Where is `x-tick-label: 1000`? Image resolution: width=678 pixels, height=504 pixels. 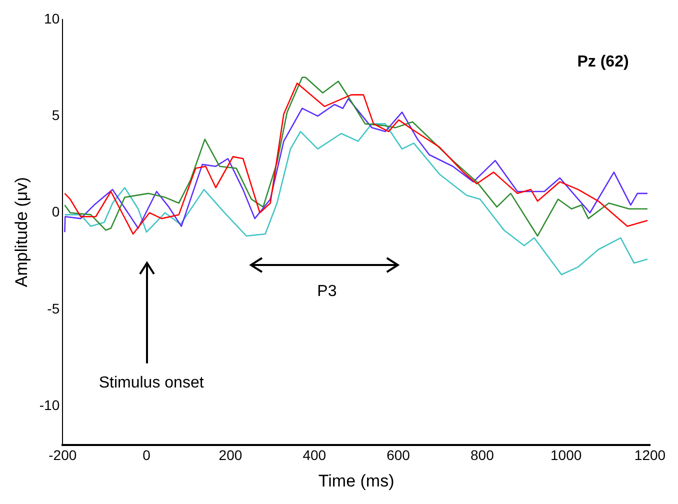 x-tick-label: 1000 is located at coordinates (566, 455).